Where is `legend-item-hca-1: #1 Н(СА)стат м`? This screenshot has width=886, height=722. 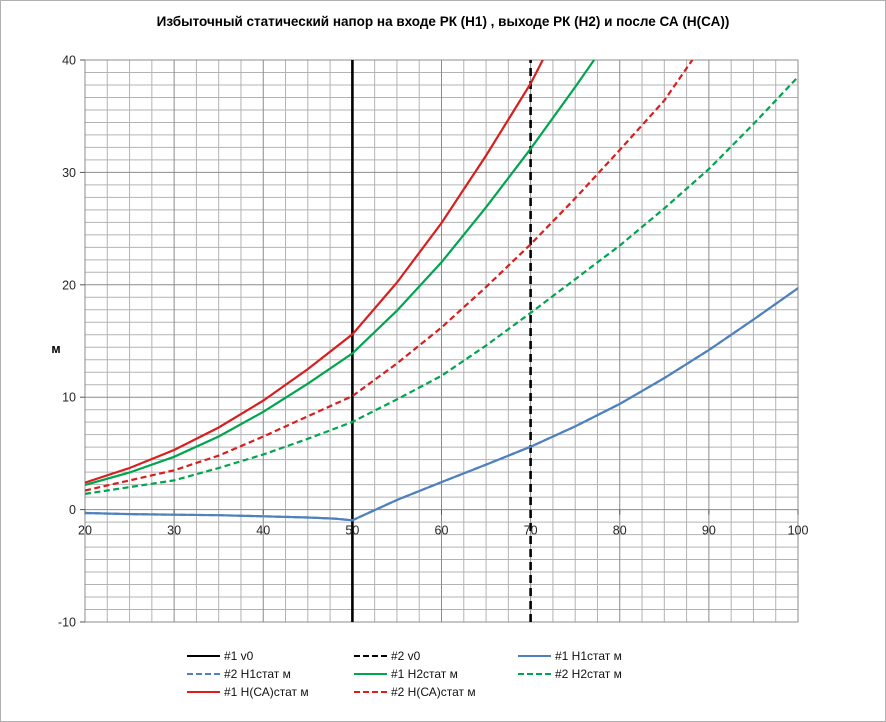 legend-item-hca-1: #1 Н(СА)стат м is located at coordinates (270, 692).